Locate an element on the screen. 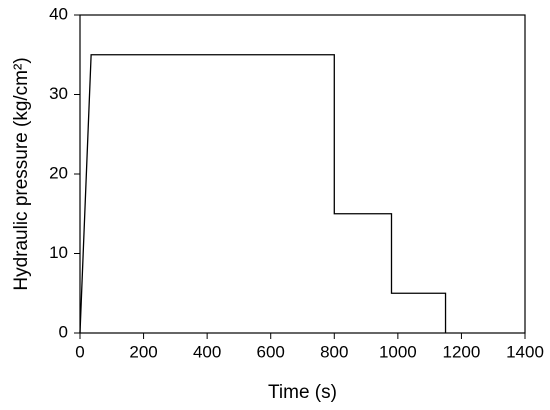 The width and height of the screenshot is (550, 410). x-tick-label: 1200 is located at coordinates (462, 351).